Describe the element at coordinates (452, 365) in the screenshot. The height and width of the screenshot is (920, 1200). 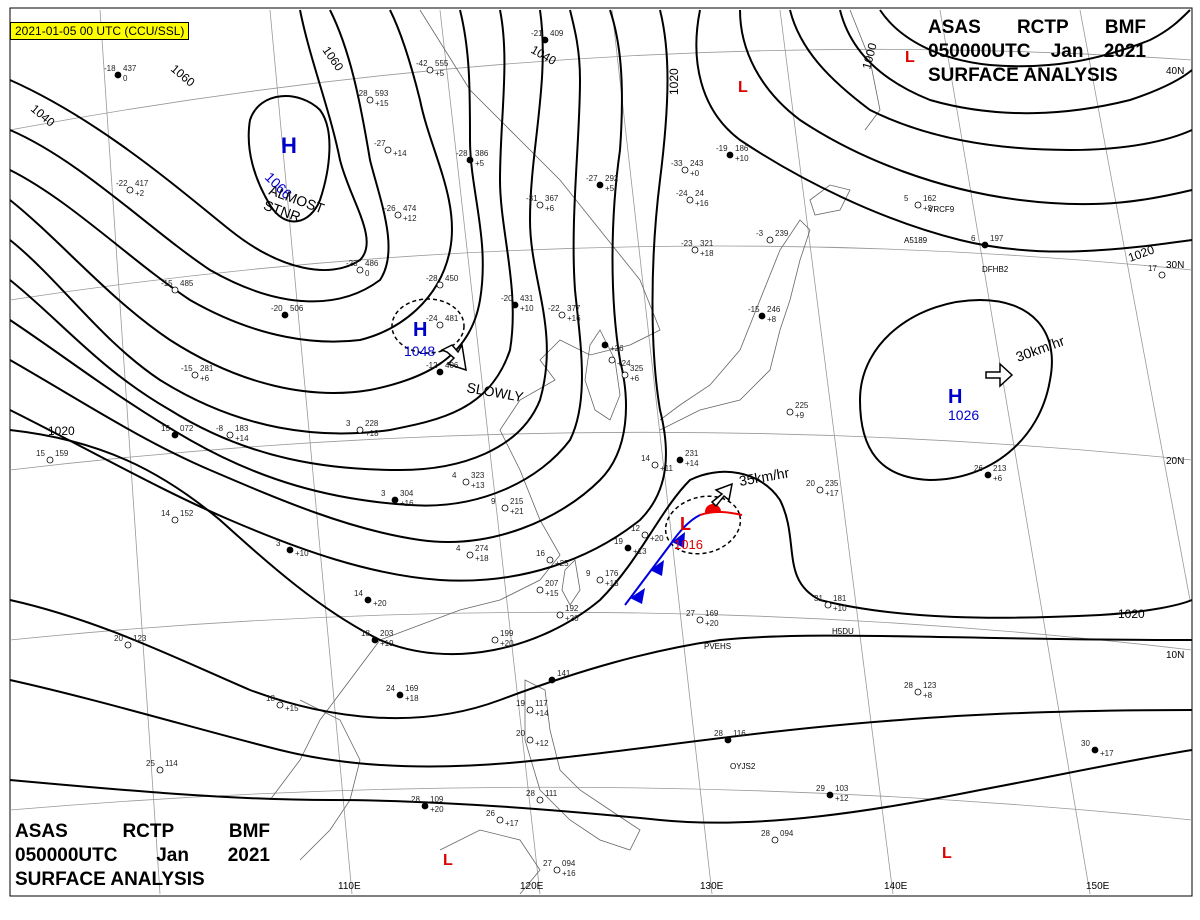
I see `station-pressure: 406` at that location.